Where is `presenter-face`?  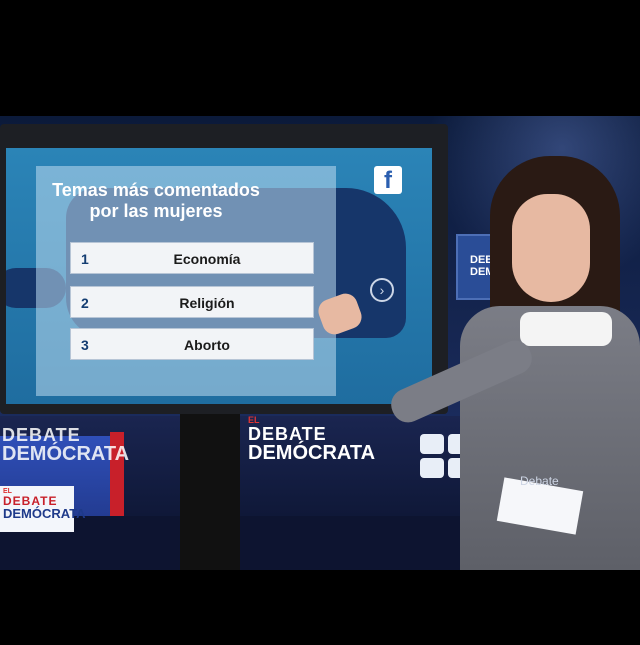 presenter-face is located at coordinates (551, 248).